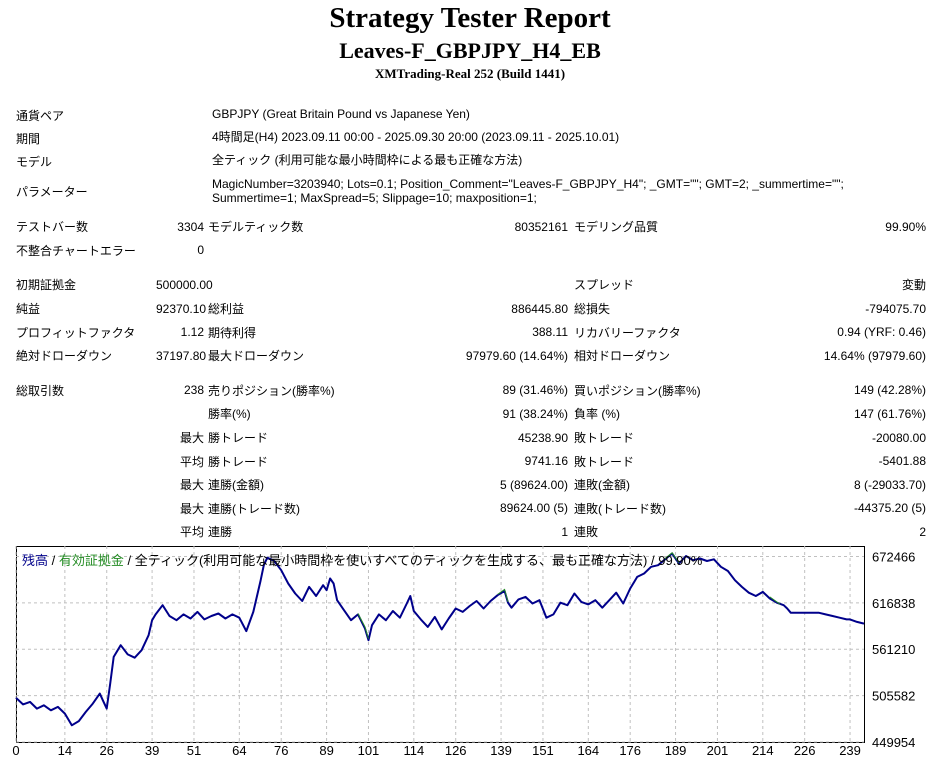 Image resolution: width=940 pixels, height=761 pixels. What do you see at coordinates (471, 251) in the screenshot?
I see `stats-row: 不整合チャートエラー 0` at bounding box center [471, 251].